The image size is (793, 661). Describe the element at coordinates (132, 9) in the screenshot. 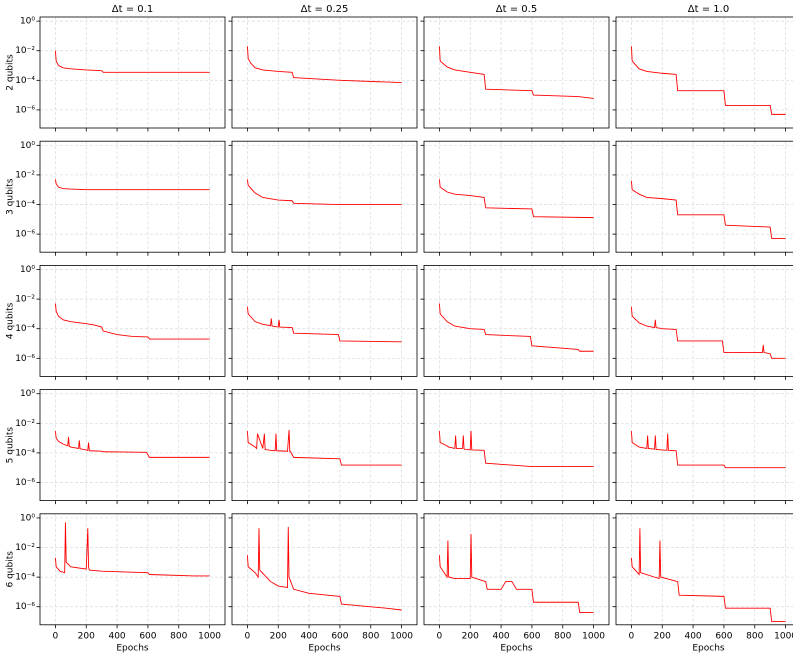

I see `column-title: Δt = 0.1` at that location.